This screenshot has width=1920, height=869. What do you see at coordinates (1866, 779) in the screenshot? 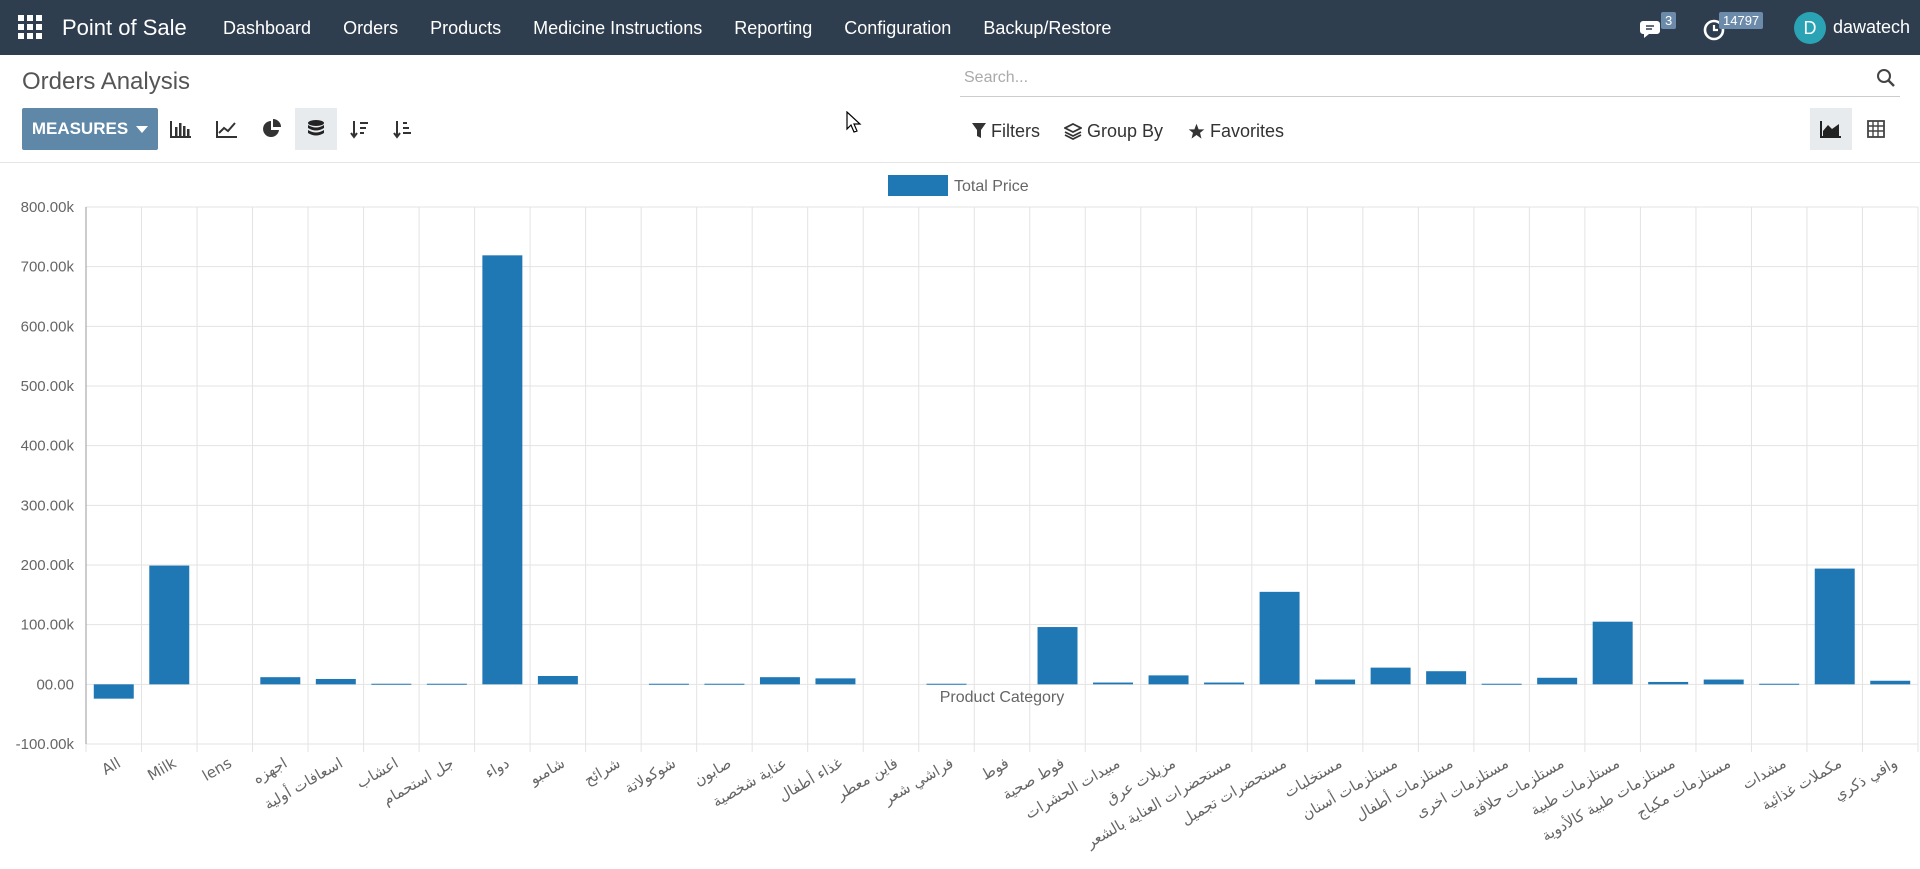
I see `x-tick-label: وافي ذكري` at bounding box center [1866, 779].